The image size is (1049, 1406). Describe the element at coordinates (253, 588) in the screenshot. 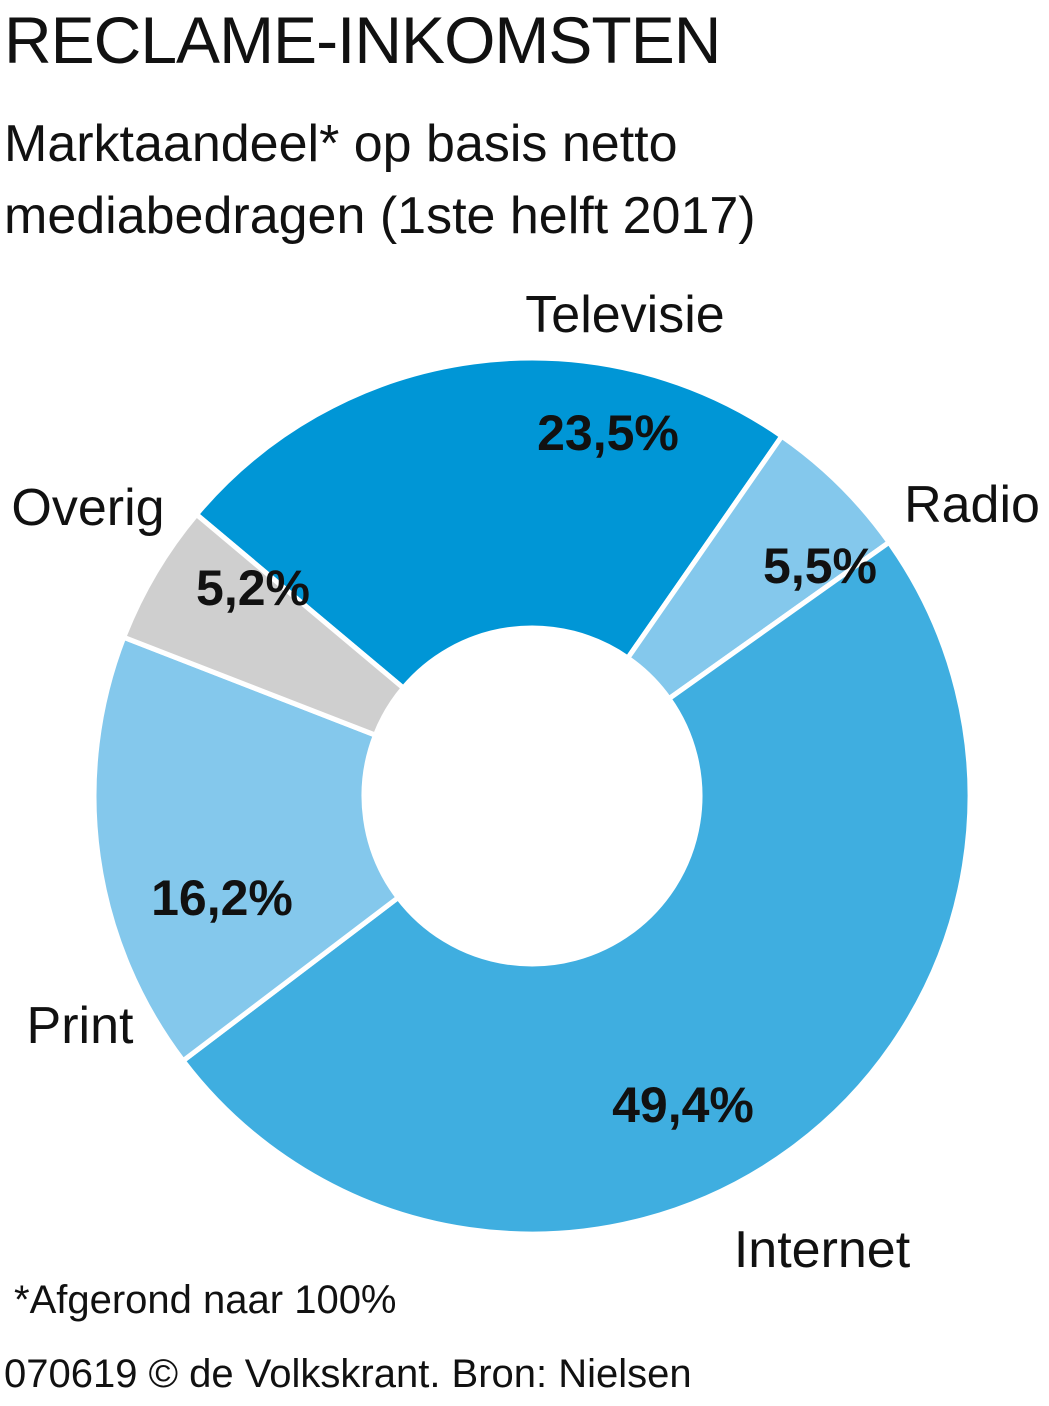

I see `value-label-overig: 5,2%` at that location.